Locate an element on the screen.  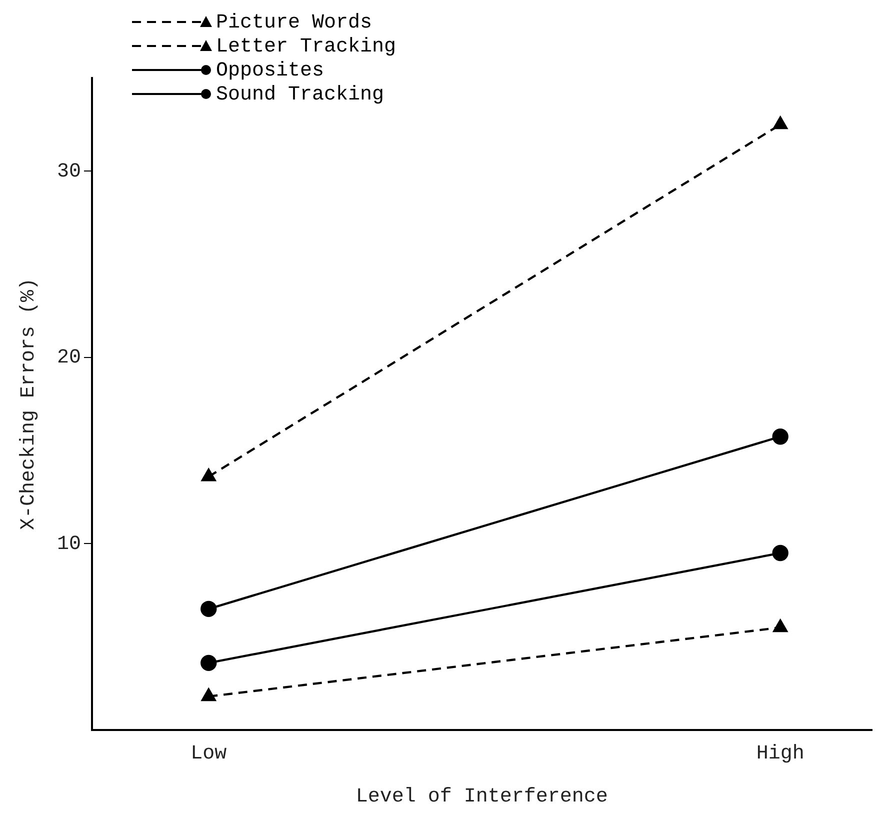
x-tick-label: High is located at coordinates (780, 754).